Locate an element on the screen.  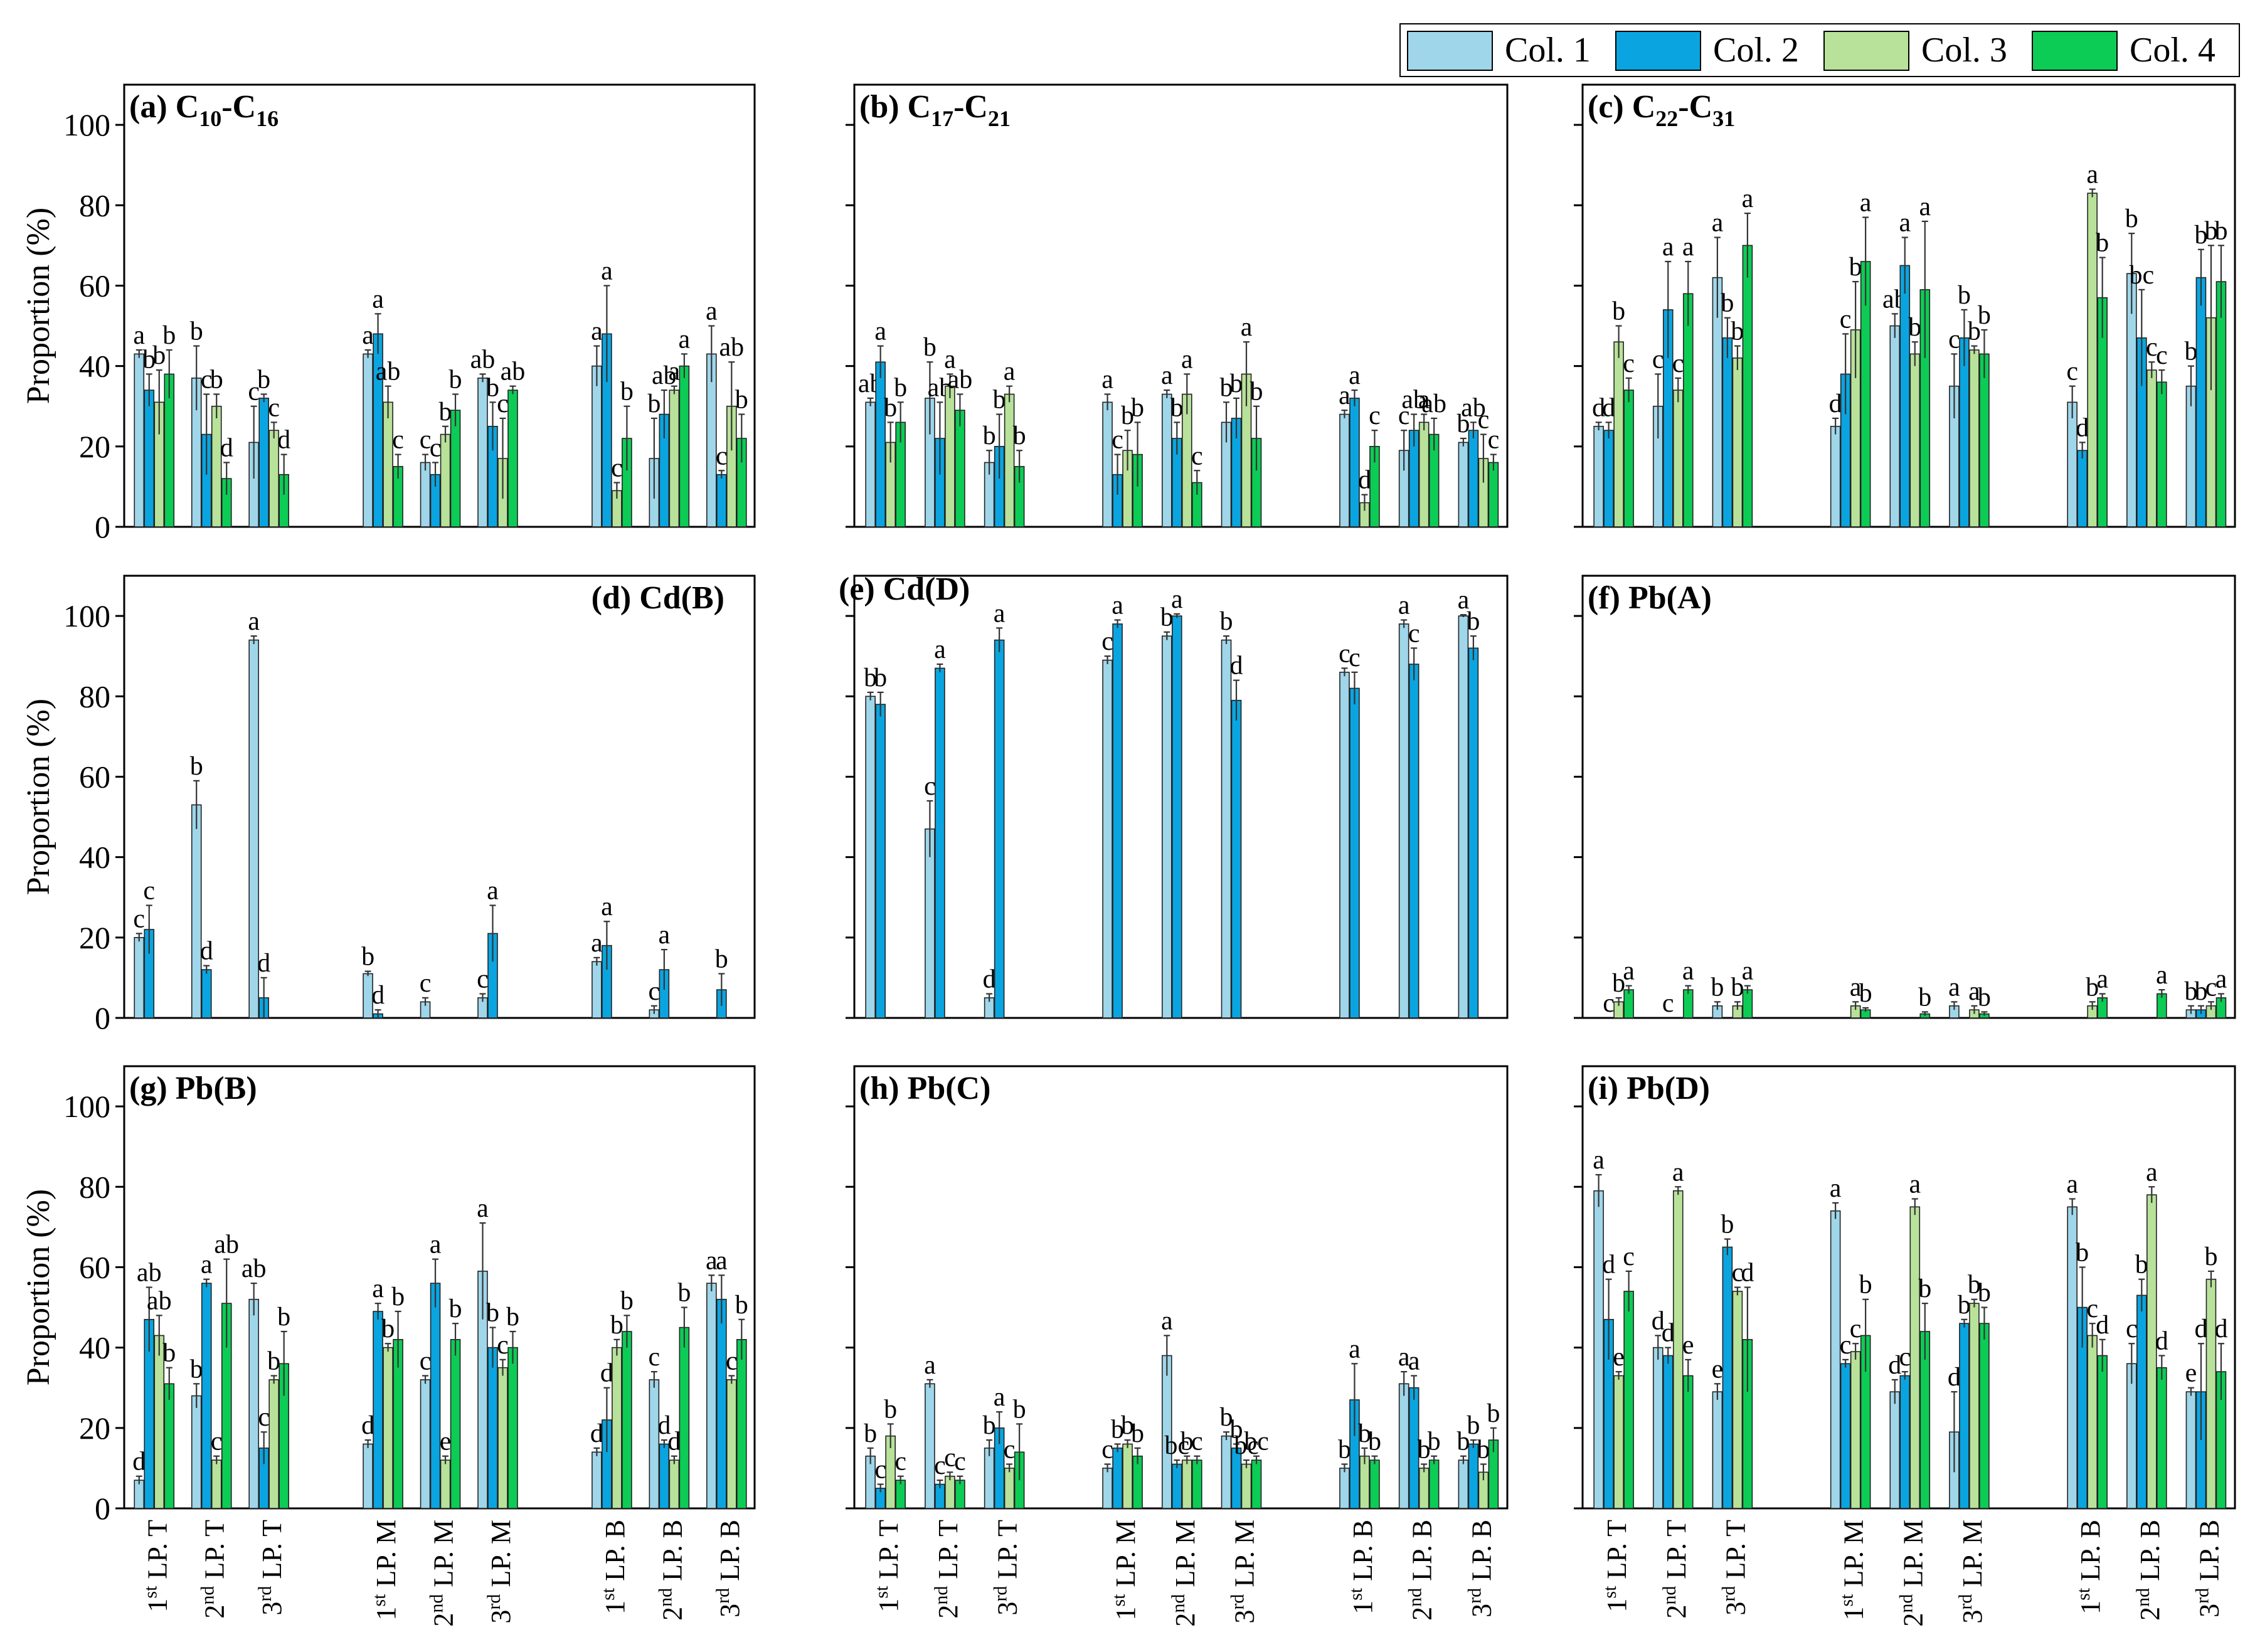
x-category-label: 3rd LP. M is located at coordinates (1971, 1572).